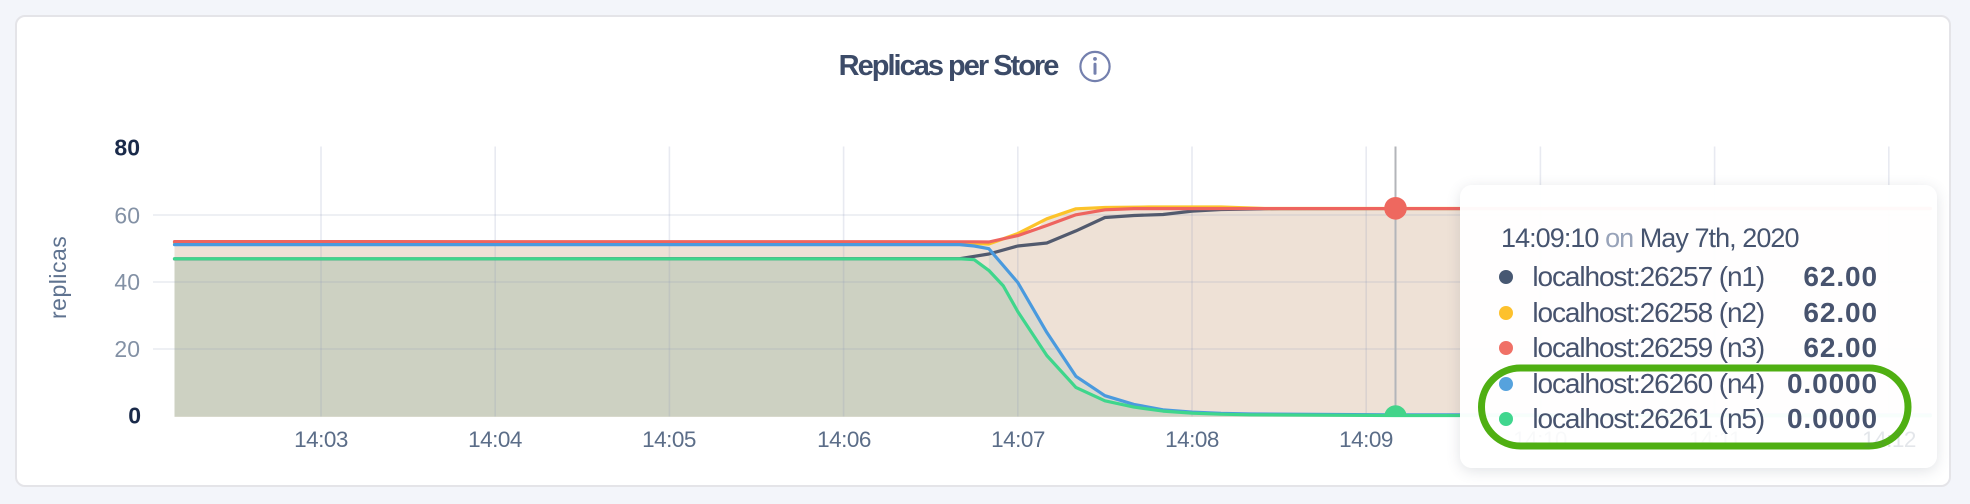 Image resolution: width=1970 pixels, height=504 pixels. Describe the element at coordinates (1366, 439) in the screenshot. I see `svg-text: 14:09` at that location.